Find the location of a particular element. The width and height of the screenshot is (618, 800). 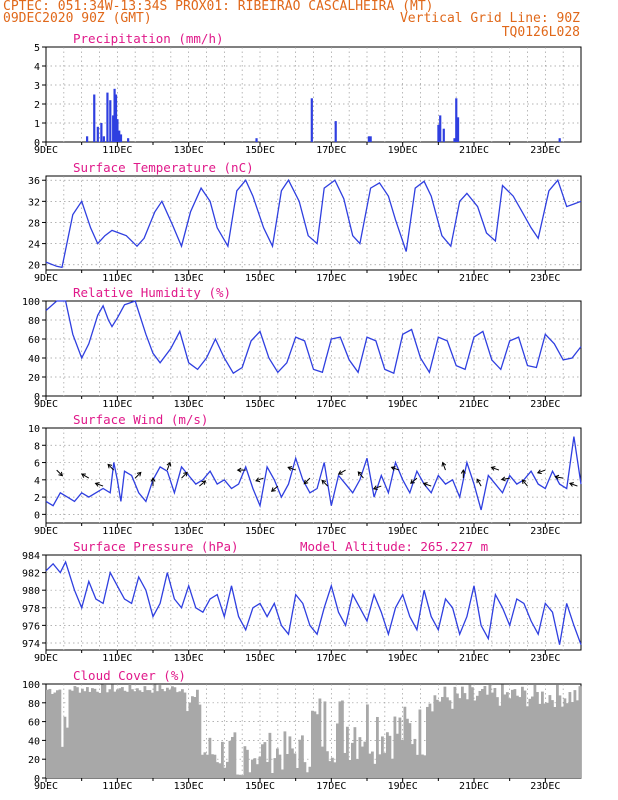

y-tick-label: 4 is located at coordinates (37, 67).